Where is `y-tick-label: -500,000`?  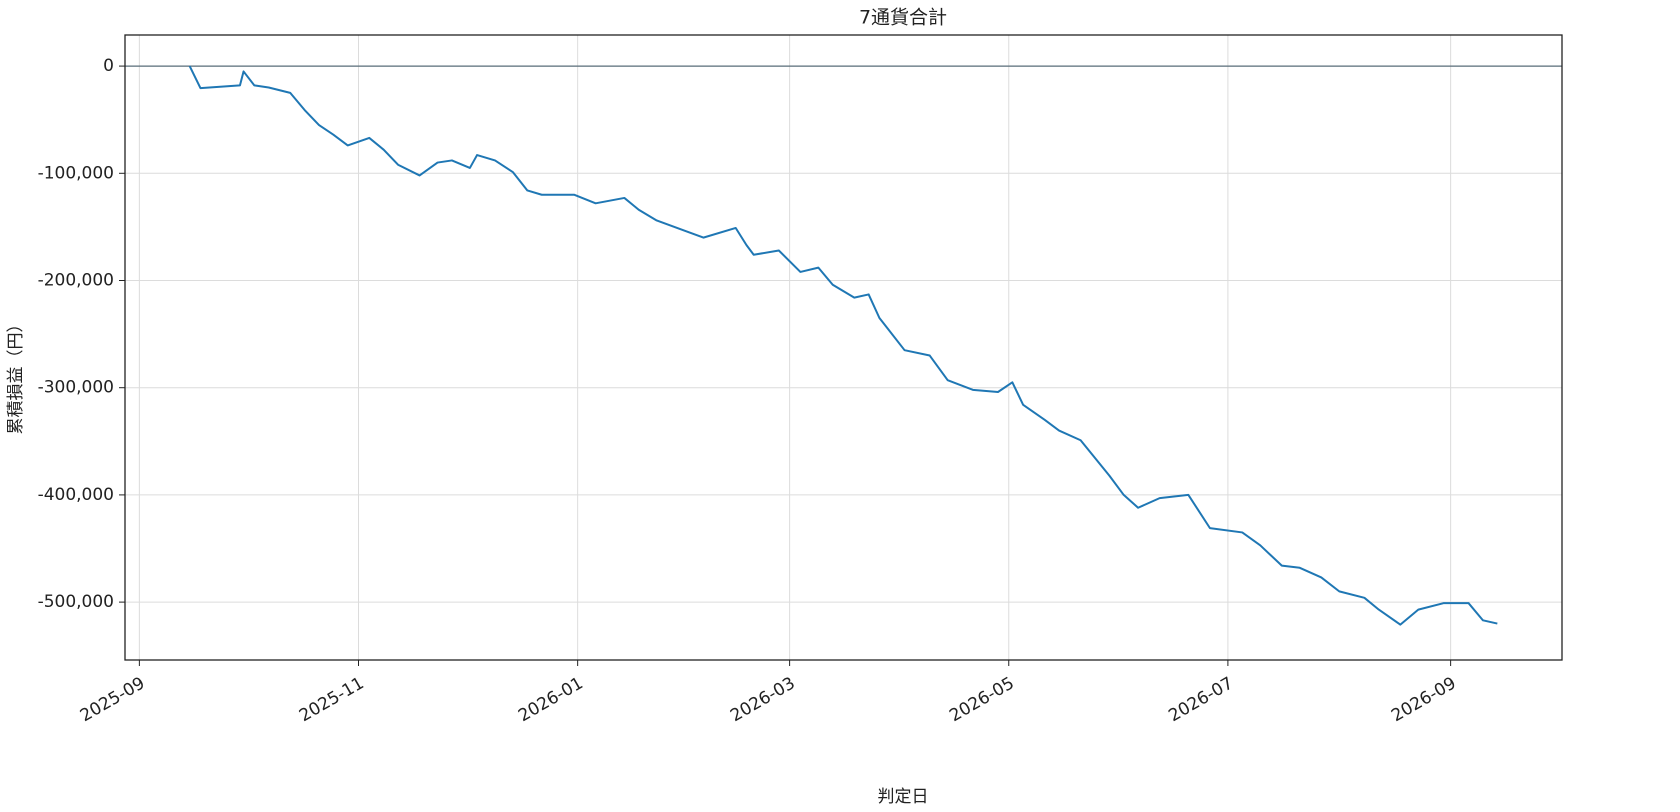
y-tick-label: -500,000 is located at coordinates (76, 602).